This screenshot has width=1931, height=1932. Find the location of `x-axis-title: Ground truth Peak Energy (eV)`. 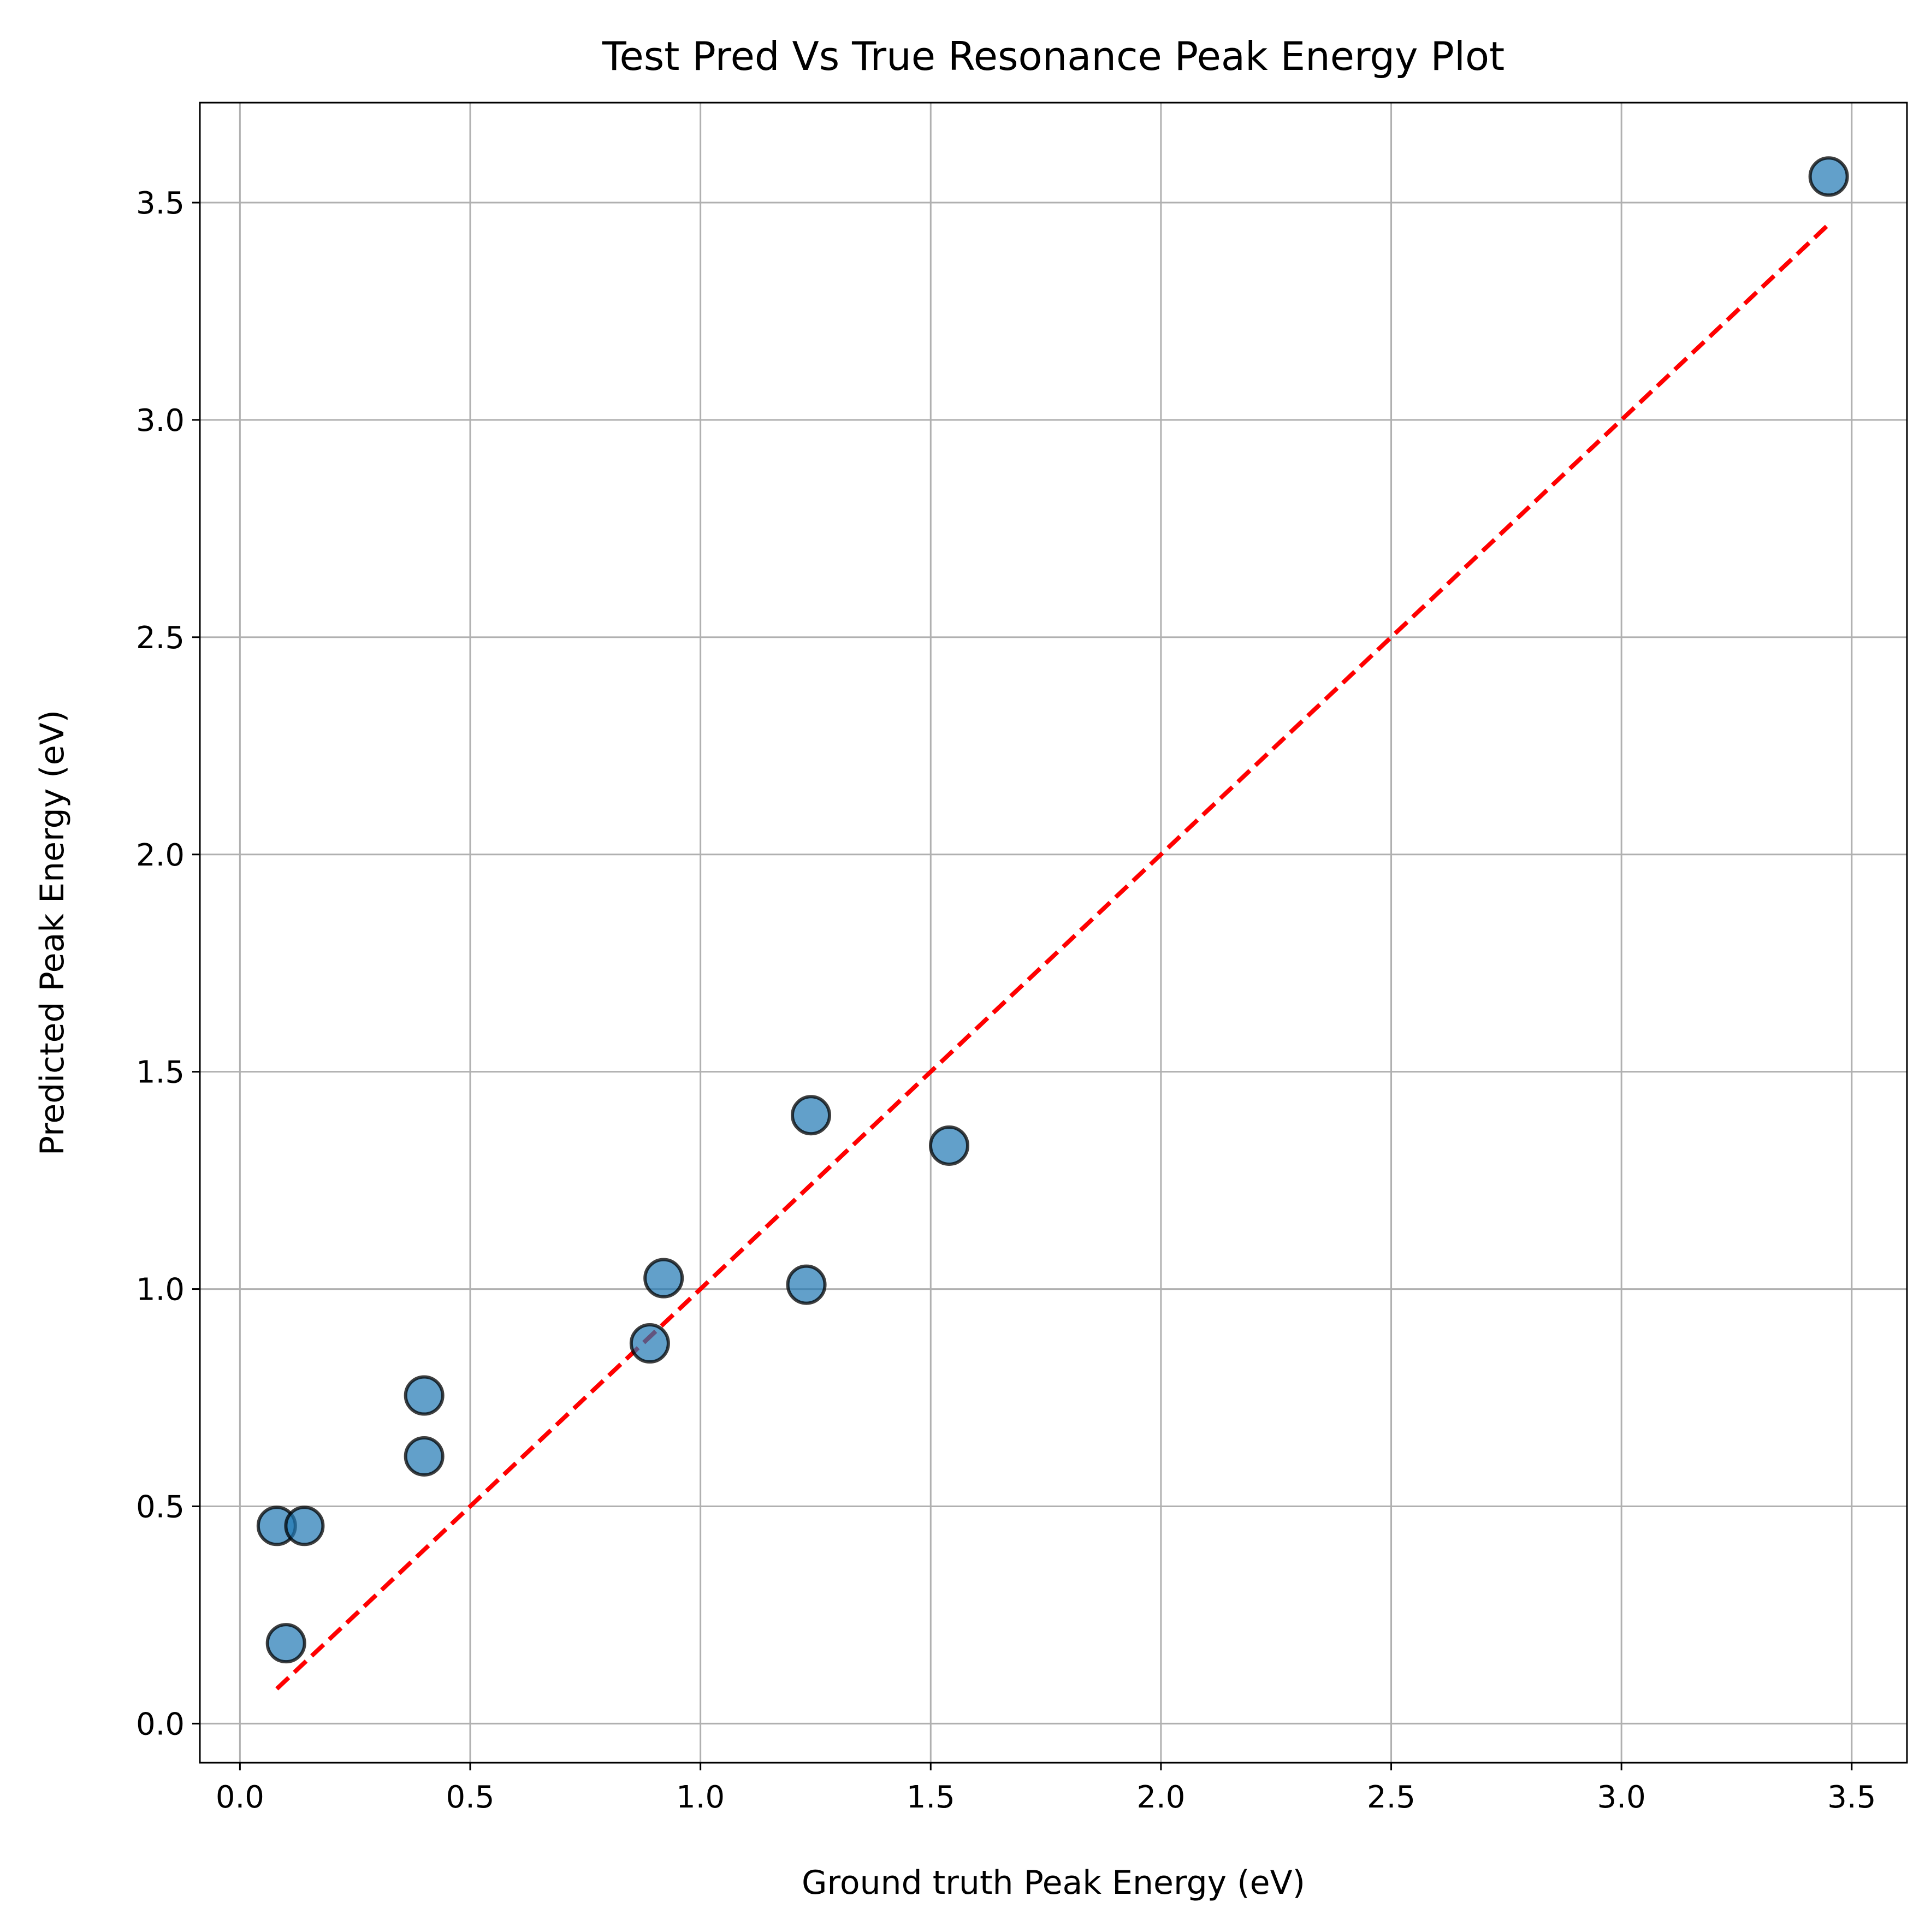

x-axis-title: Ground truth Peak Energy (eV) is located at coordinates (1053, 1883).